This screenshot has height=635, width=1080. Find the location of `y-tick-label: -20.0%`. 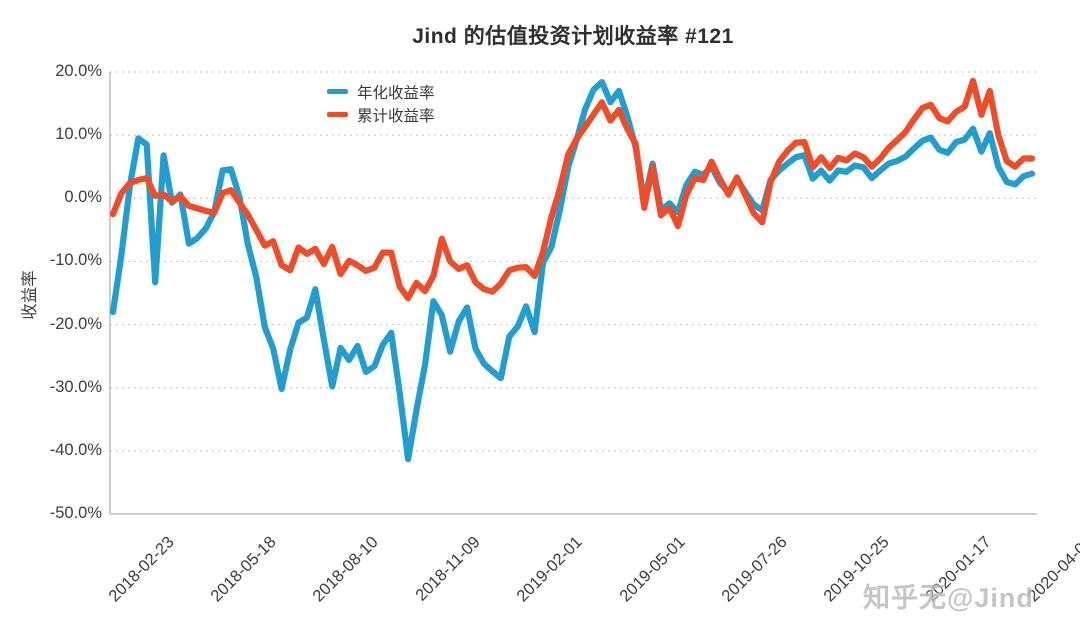

y-tick-label: -20.0% is located at coordinates (75, 323).